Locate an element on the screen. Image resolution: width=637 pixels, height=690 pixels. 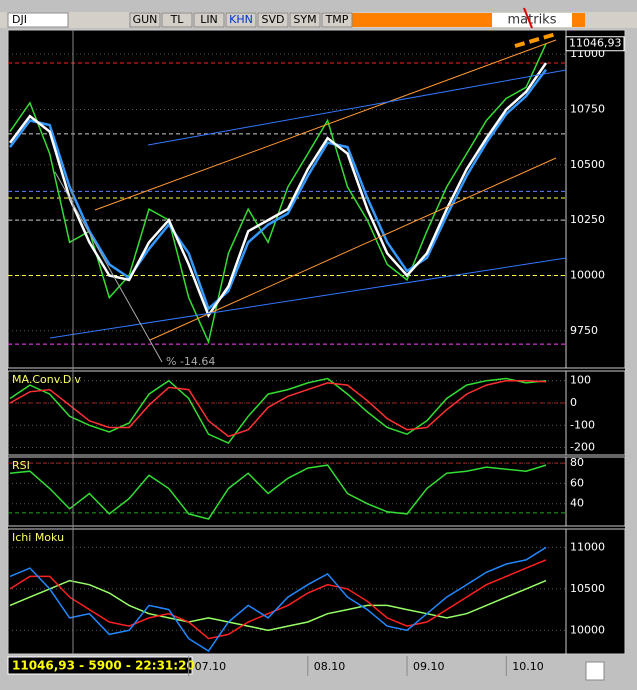
toolbar-button-label: LIN is located at coordinates (209, 19).